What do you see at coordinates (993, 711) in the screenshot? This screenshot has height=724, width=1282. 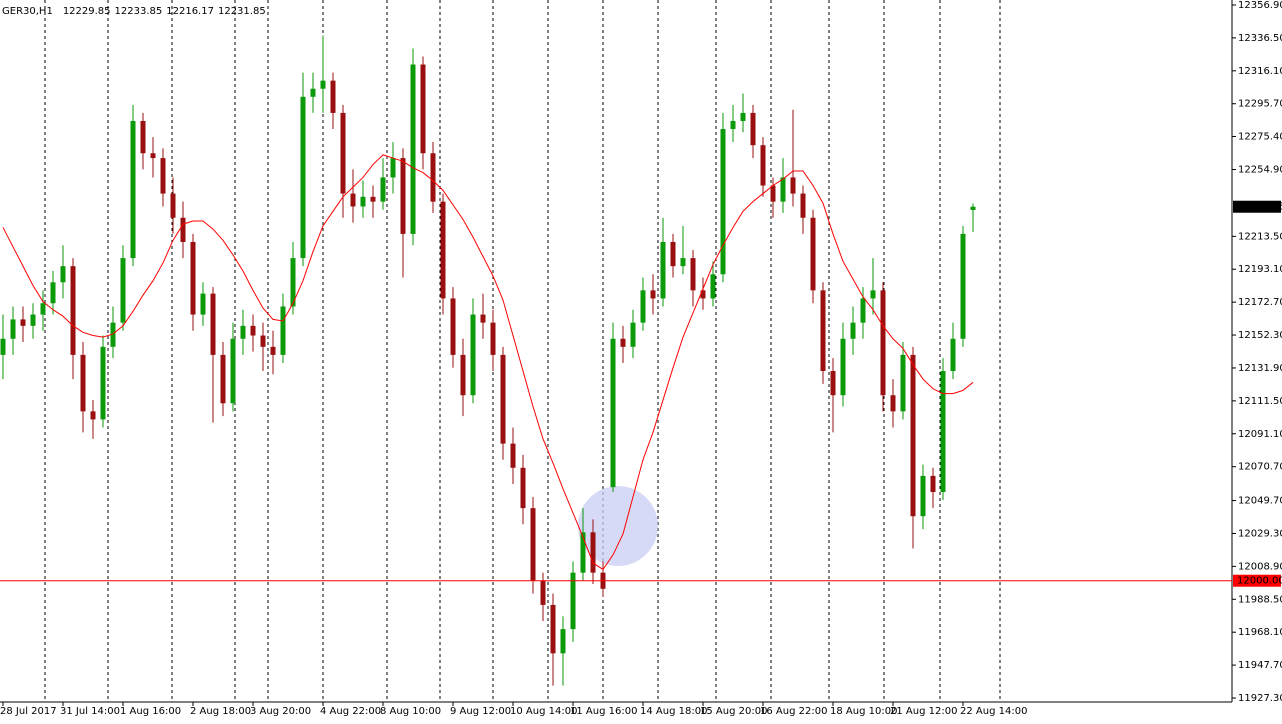 I see `x-tick-label: 22 Aug 14:00` at bounding box center [993, 711].